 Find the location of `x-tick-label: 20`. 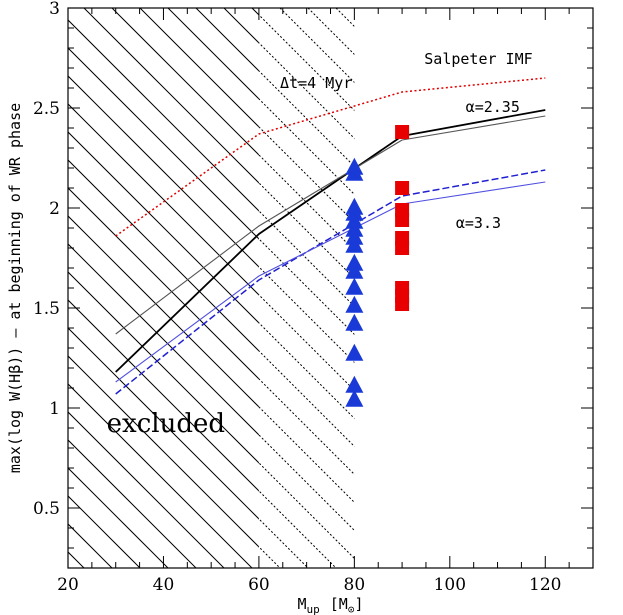

x-tick-label: 20 is located at coordinates (68, 585).